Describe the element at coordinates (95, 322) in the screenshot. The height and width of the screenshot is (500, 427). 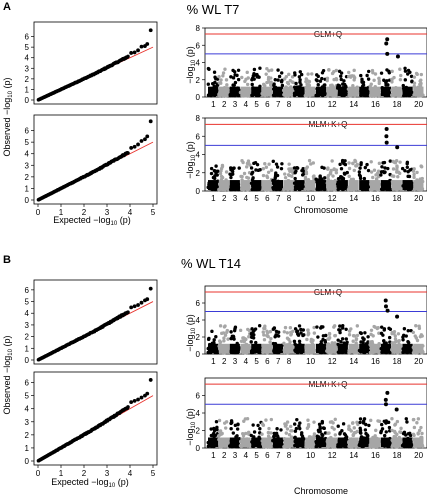
I see `qq-frame` at that location.